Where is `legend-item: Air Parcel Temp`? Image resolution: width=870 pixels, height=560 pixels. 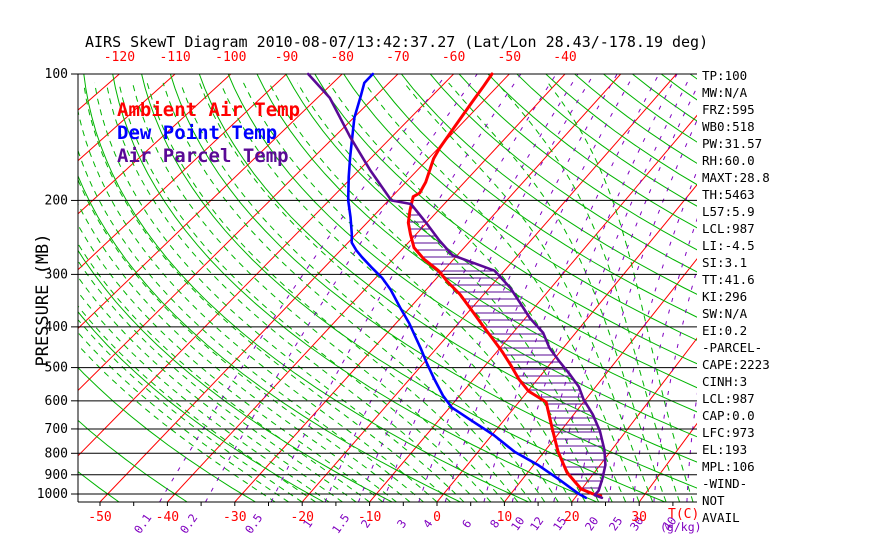
legend-item: Air Parcel Temp is located at coordinates (203, 156).